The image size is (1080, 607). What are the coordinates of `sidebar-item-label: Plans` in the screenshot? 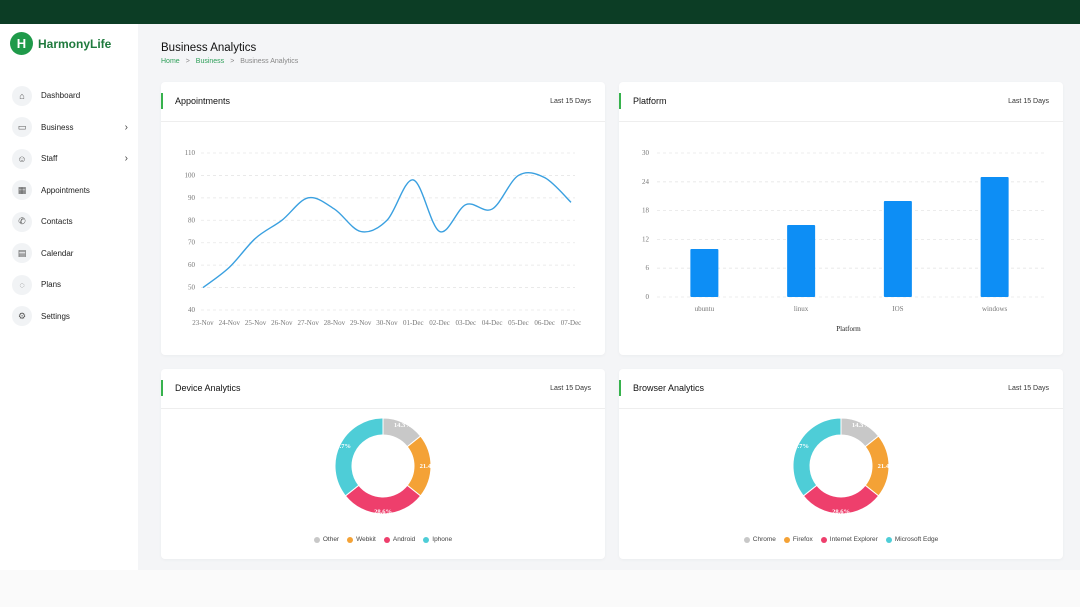 It's located at (51, 285).